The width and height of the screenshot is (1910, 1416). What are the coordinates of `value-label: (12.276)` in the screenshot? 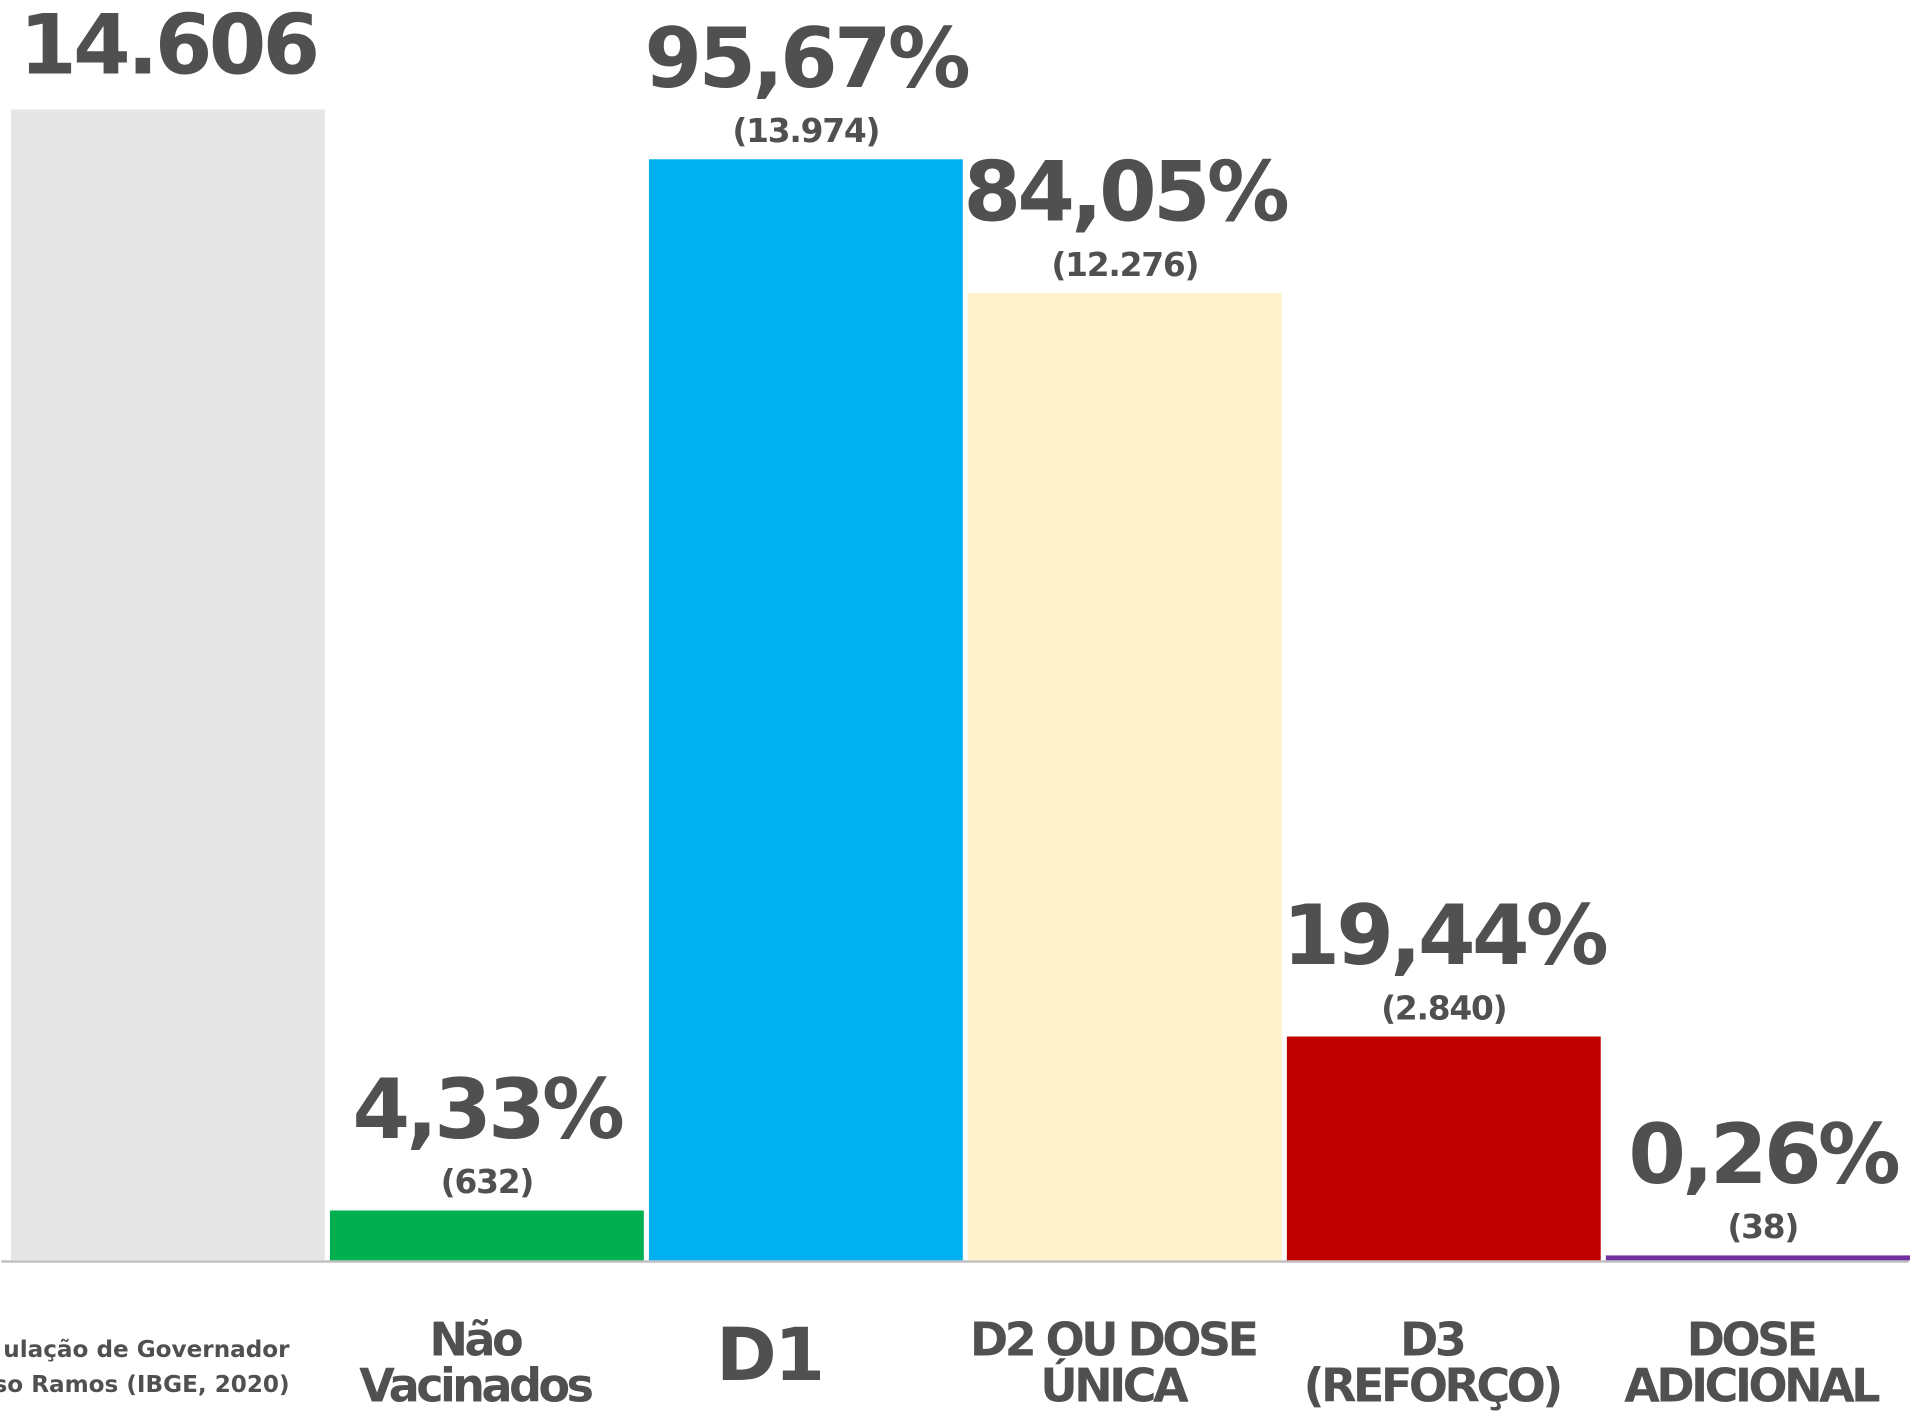 It's located at (1124, 265).